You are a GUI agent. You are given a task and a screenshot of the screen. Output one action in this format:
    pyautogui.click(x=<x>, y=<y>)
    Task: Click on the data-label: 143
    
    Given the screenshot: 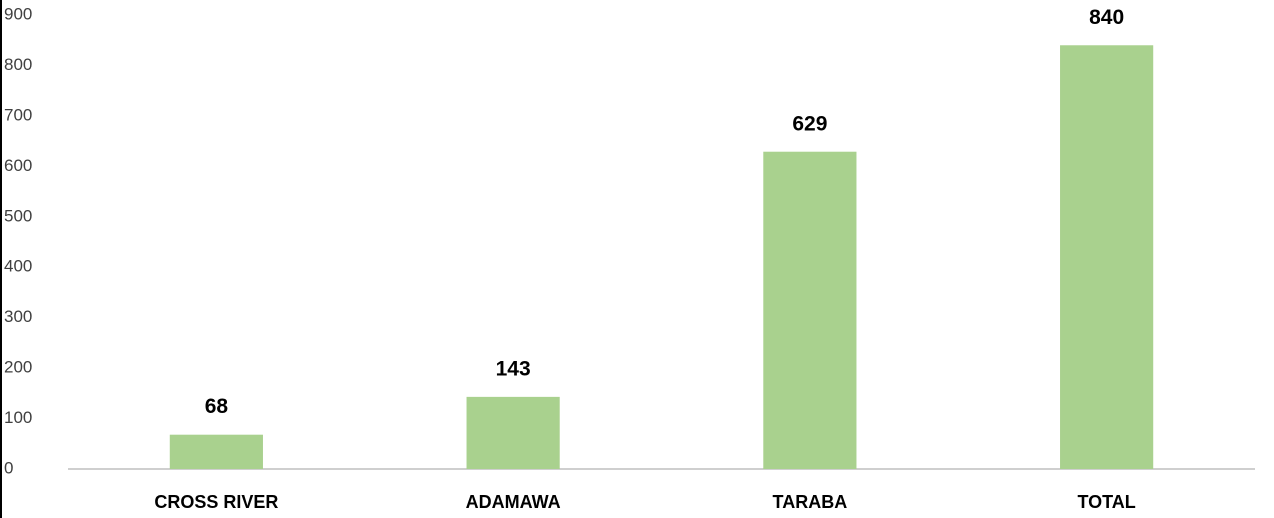 What is the action you would take?
    pyautogui.click(x=513, y=368)
    